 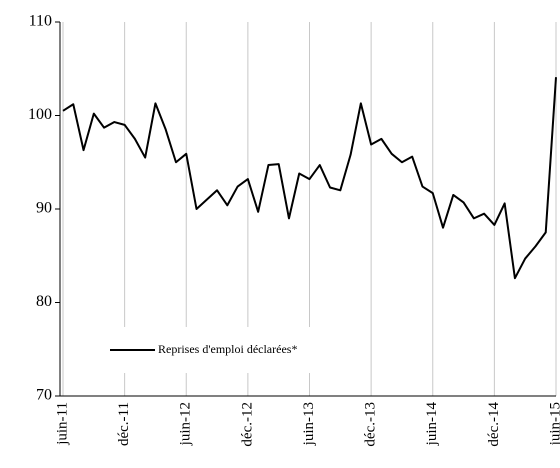 What do you see at coordinates (553, 424) in the screenshot?
I see `x-tick-label: juin-15` at bounding box center [553, 424].